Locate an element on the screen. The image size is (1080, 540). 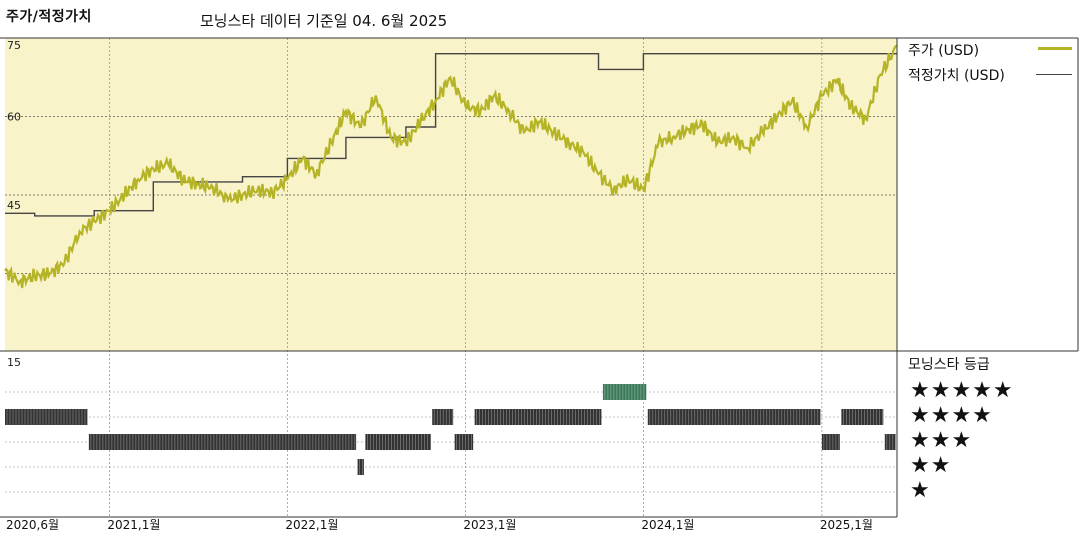
y-tick-labels: 75 60 45 15 is located at coordinates (14, 204).